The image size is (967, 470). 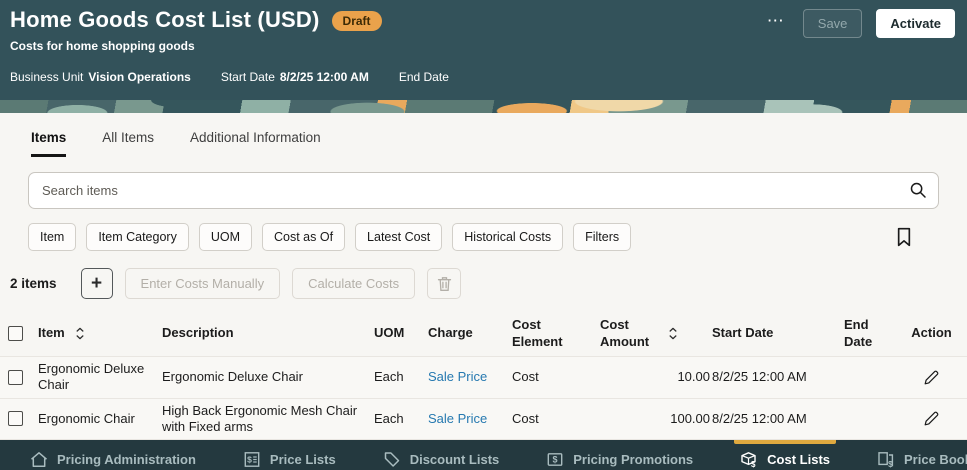 I want to click on tab-bar: Items All Items Additional Information, so click(x=499, y=143).